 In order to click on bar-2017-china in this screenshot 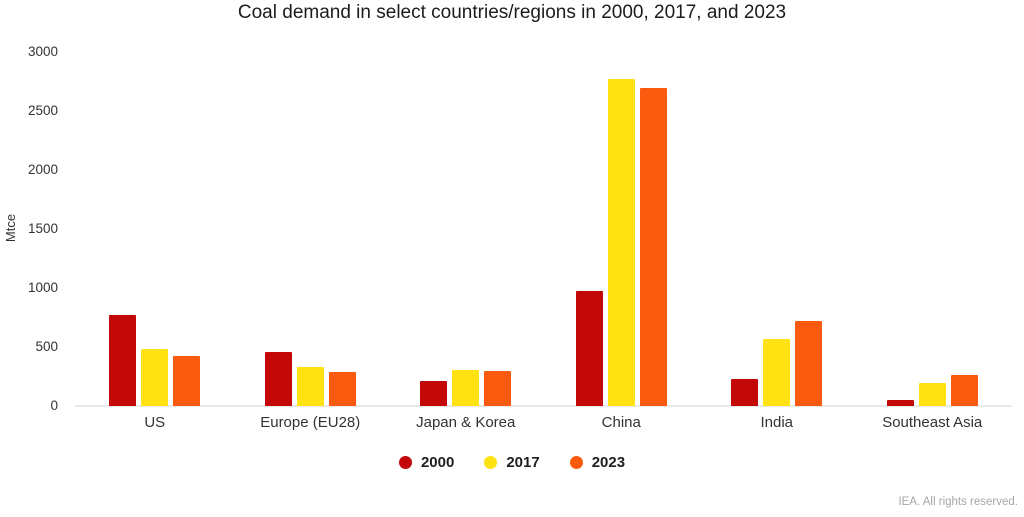, I will do `click(621, 242)`.